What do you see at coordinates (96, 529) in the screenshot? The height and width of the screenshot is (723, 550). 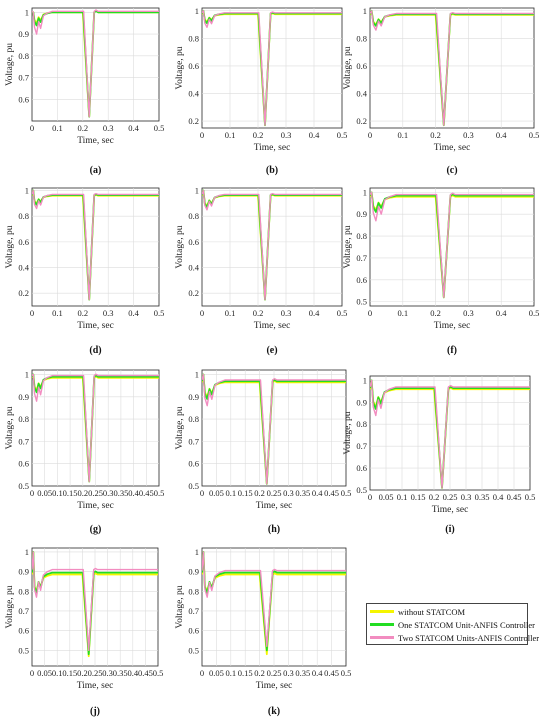 I see `panel-caption: (g)` at bounding box center [96, 529].